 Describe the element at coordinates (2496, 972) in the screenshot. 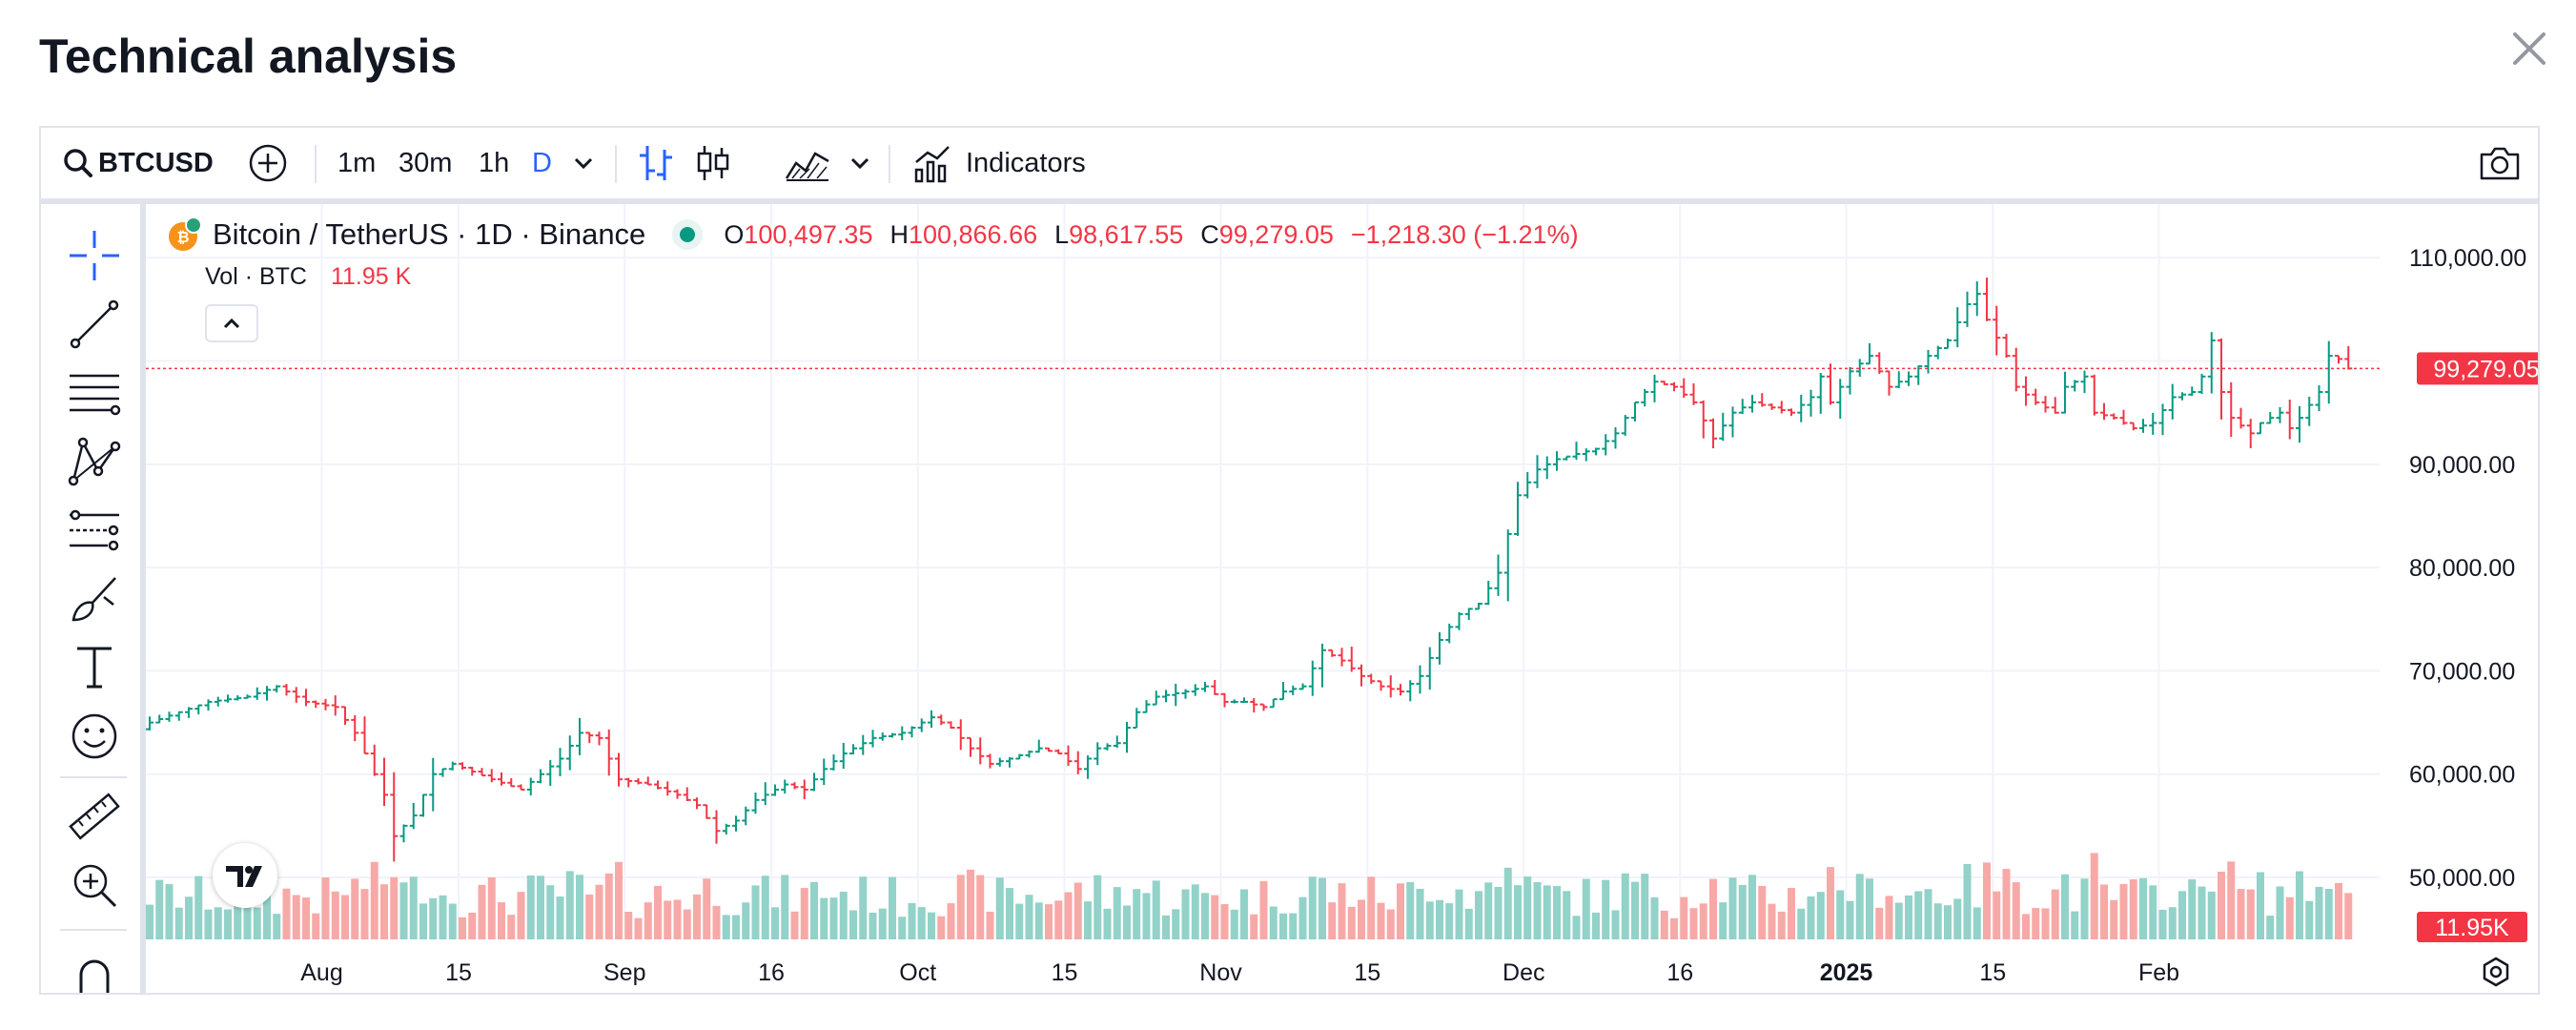

I see `settings-gear-icon` at that location.